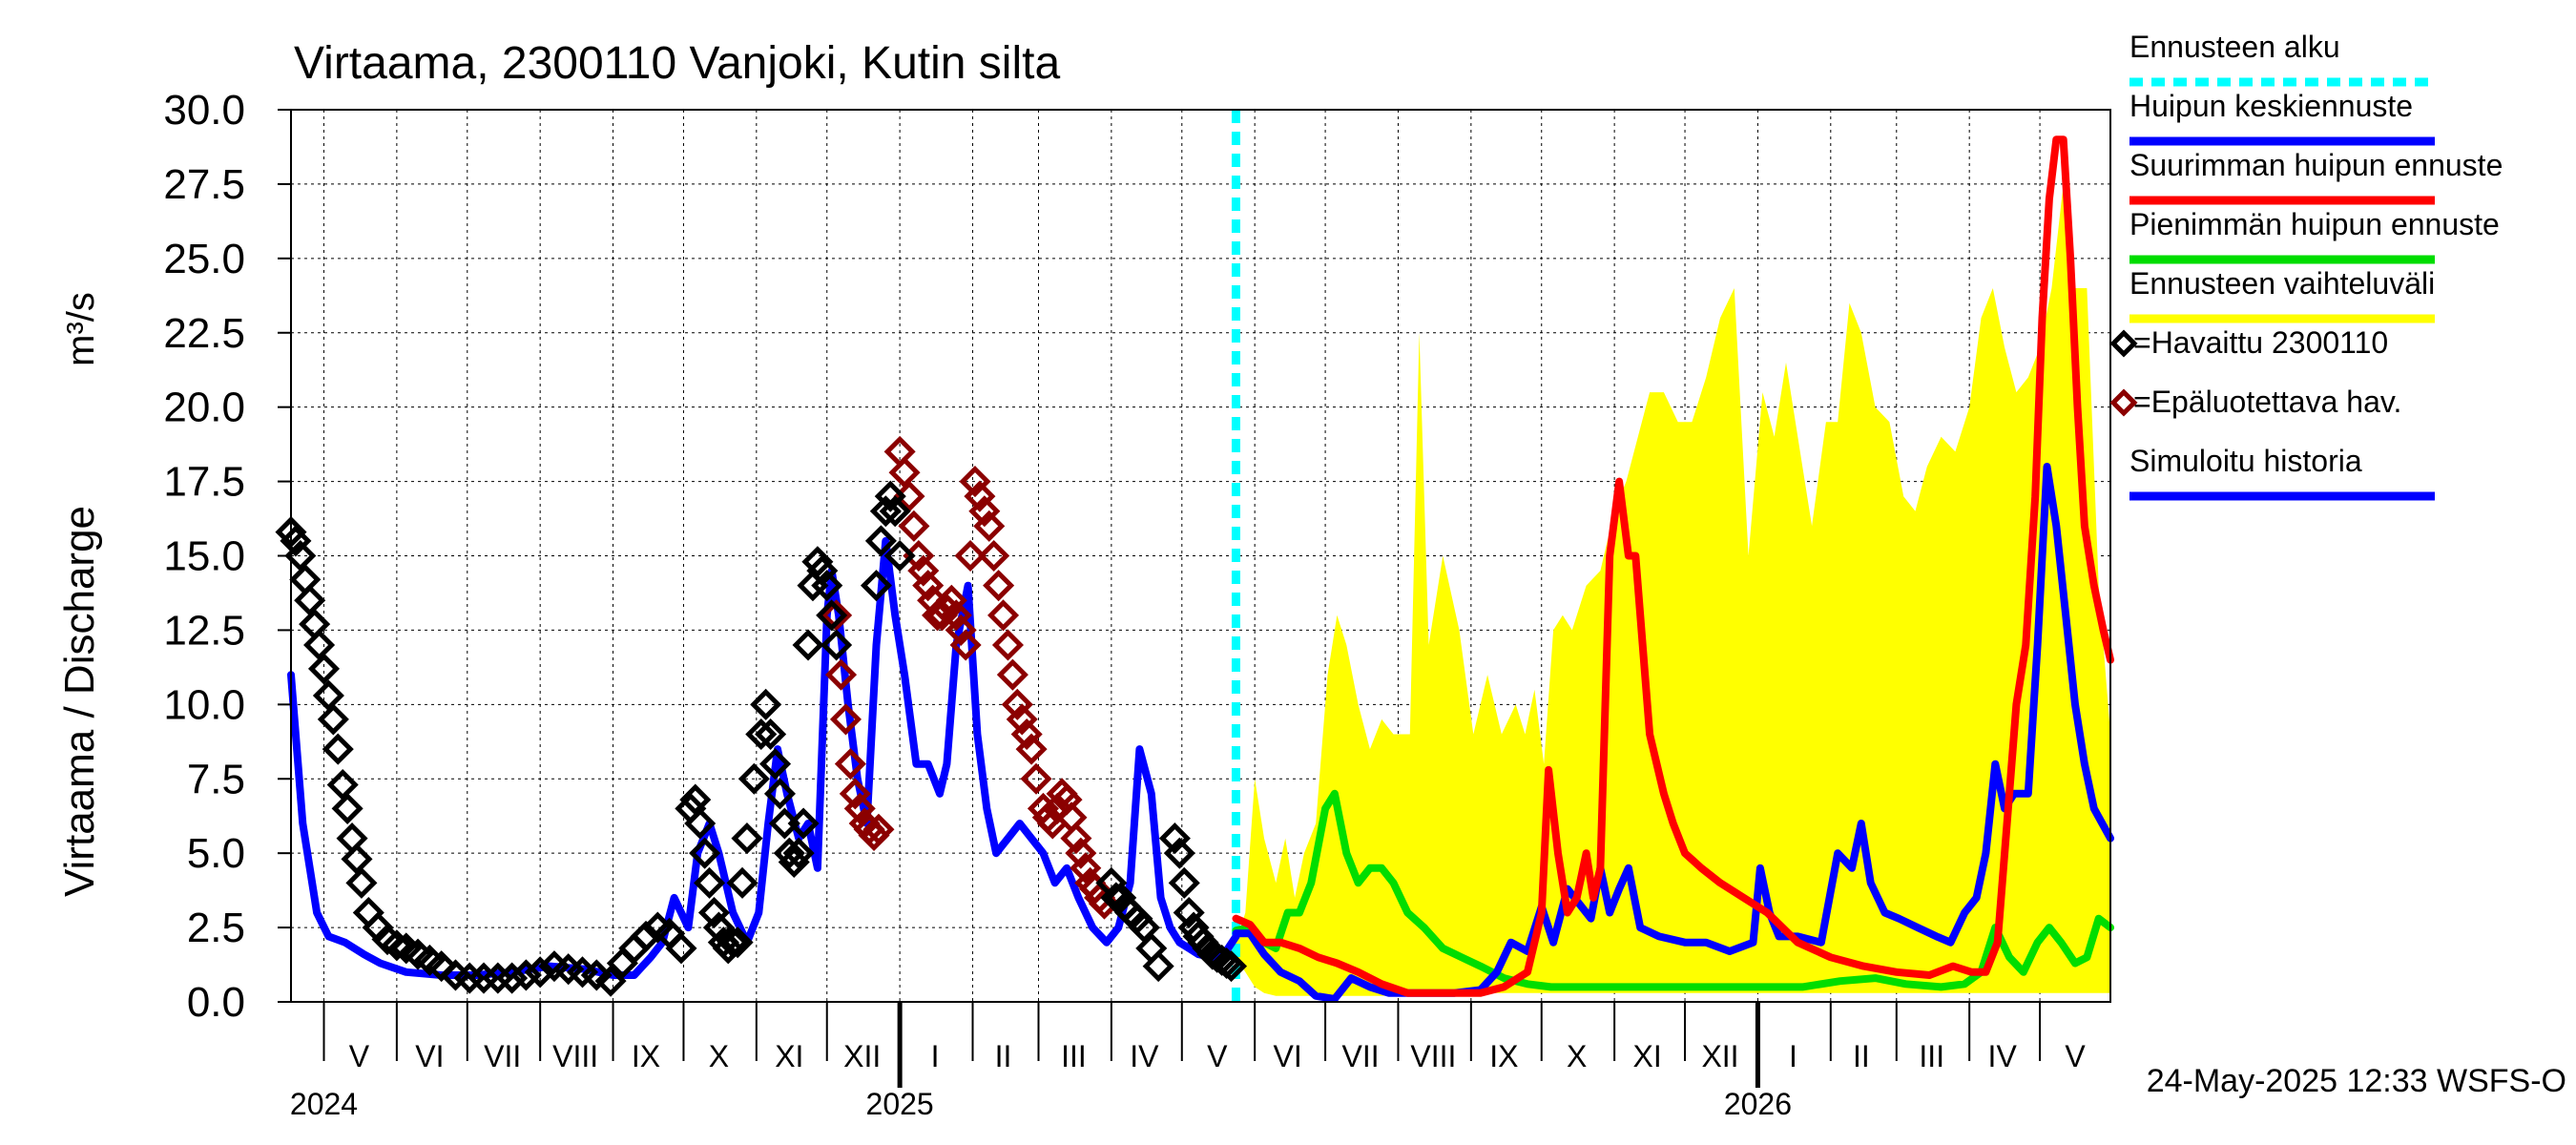  Describe the element at coordinates (971, 678) in the screenshot. I see `series-unreliable-observed` at that location.